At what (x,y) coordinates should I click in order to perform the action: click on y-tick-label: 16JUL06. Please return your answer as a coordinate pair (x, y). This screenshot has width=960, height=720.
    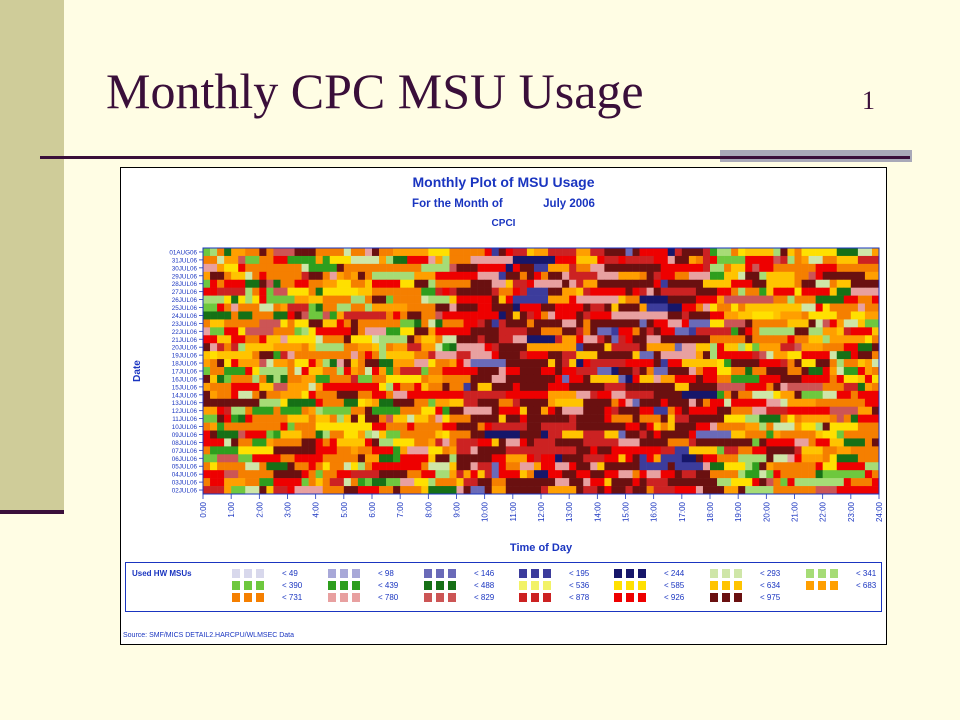
    Looking at the image, I should click on (185, 379).